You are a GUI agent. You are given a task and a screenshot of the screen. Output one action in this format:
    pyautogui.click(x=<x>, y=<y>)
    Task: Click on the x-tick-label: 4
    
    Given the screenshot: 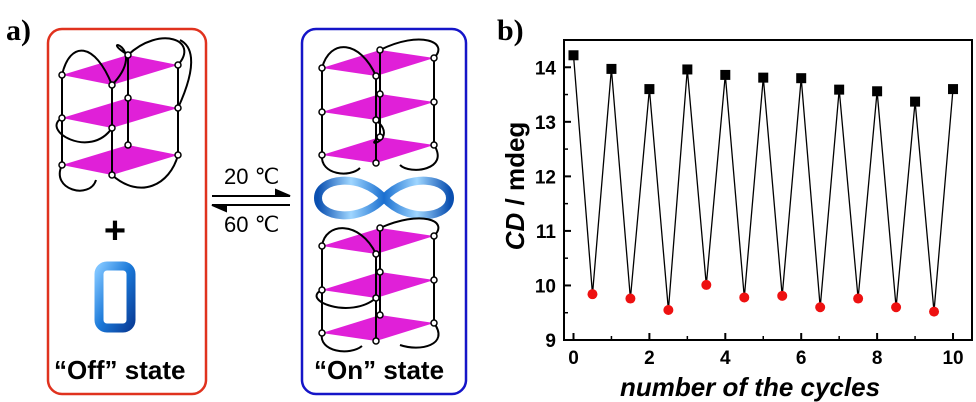 What is the action you would take?
    pyautogui.click(x=725, y=358)
    